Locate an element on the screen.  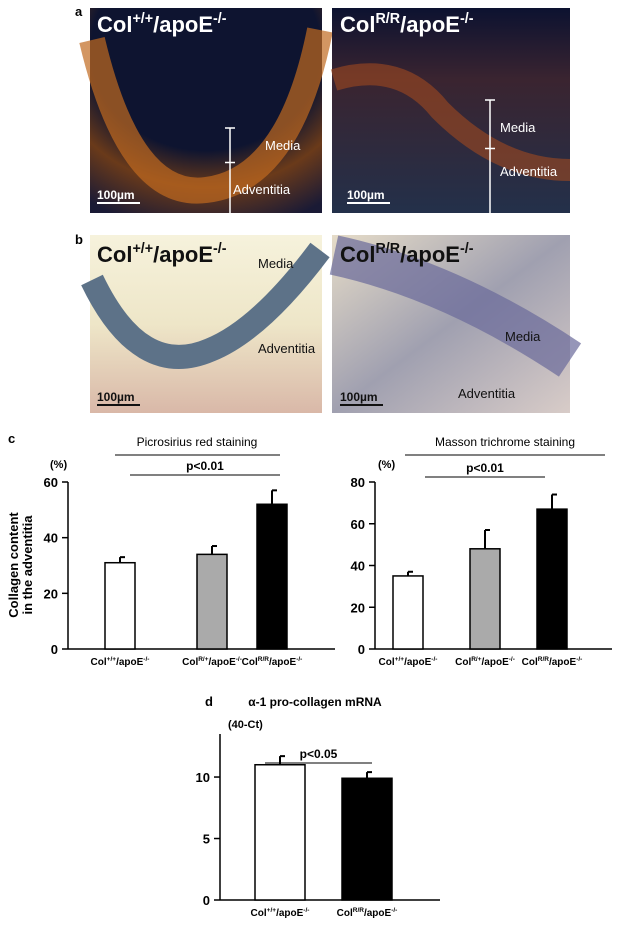
chart-title: α-1 pro-collagen mRNA is located at coordinates (315, 702).